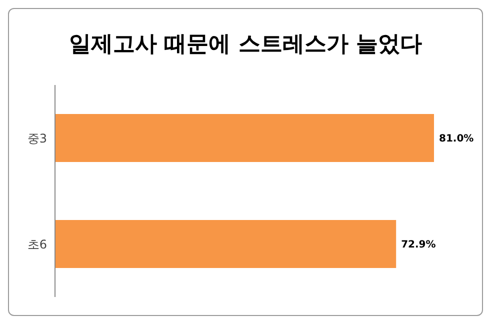 This screenshot has height=324, width=491. I want to click on data-label: 72.9%, so click(418, 245).